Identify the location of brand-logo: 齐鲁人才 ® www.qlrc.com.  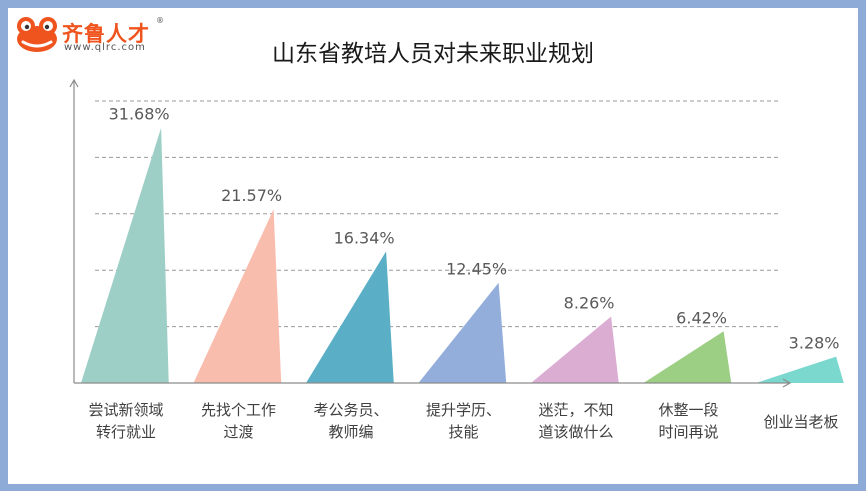
(89, 35).